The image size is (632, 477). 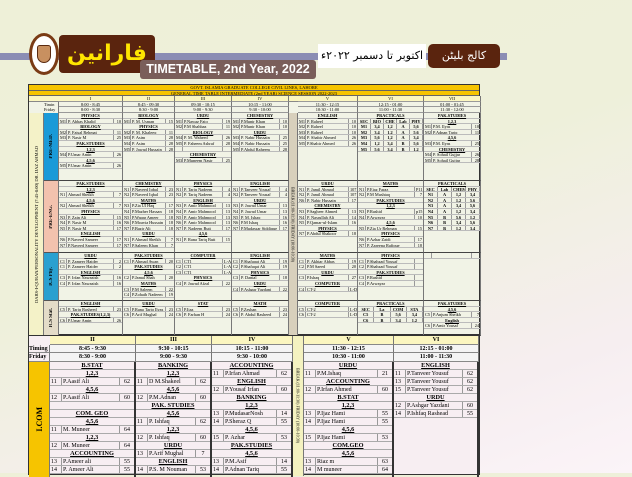 What do you see at coordinates (203, 309) in the screenshot?
I see `teacher-name: P.Ijaz` at bounding box center [203, 309].